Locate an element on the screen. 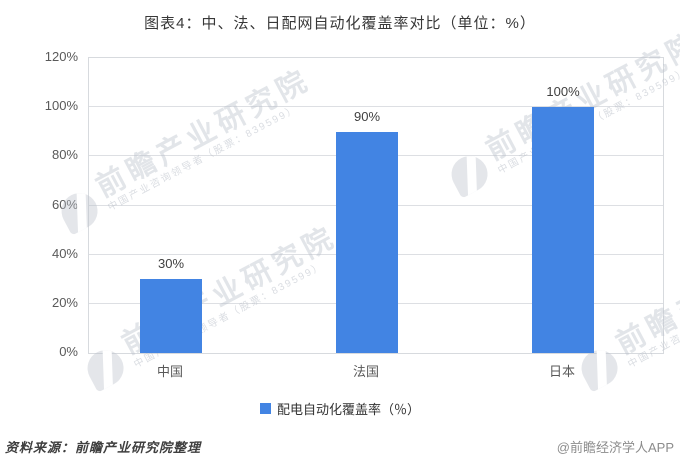 The height and width of the screenshot is (461, 680). source-note: 资料来源：前瞻产业研究院整理 is located at coordinates (103, 447).